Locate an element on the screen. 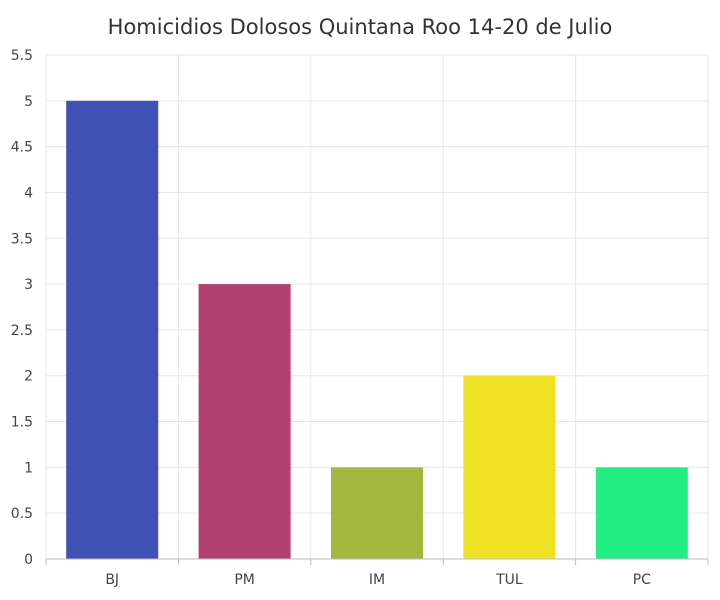  bar-im is located at coordinates (377, 513).